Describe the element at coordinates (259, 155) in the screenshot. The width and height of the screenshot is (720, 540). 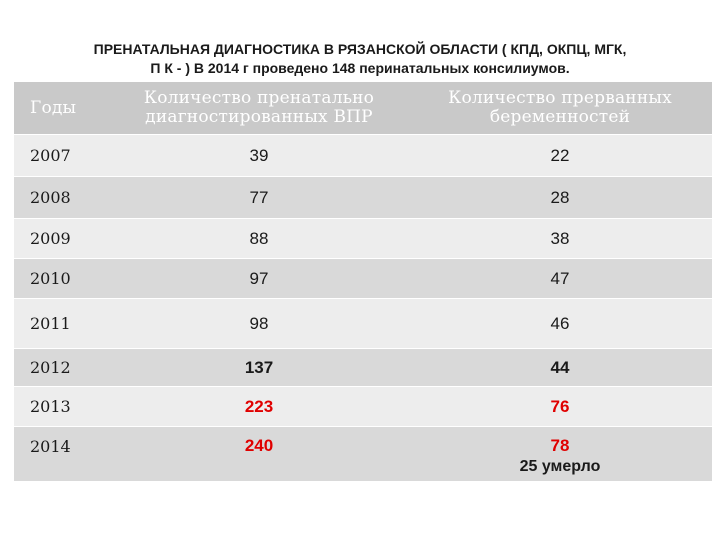
I see `diagnosed-cell: 39` at that location.